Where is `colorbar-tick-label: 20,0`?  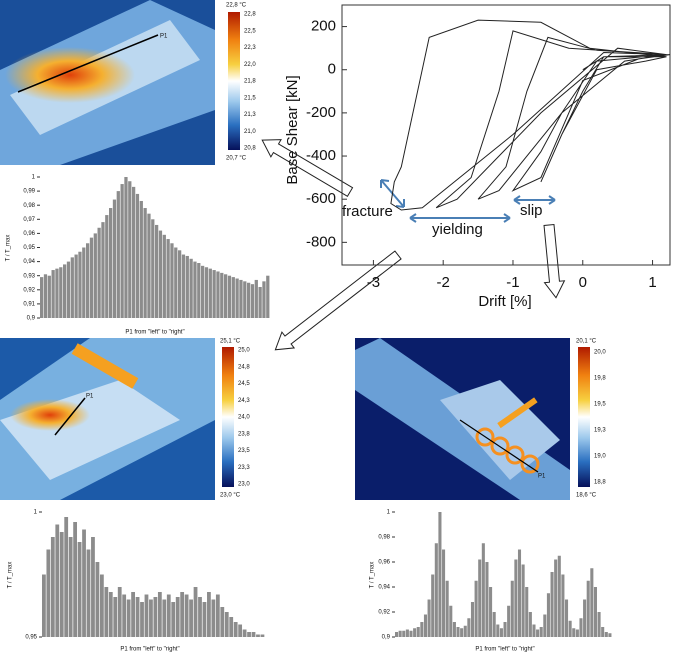
colorbar-tick-label: 20,0 is located at coordinates (600, 353).